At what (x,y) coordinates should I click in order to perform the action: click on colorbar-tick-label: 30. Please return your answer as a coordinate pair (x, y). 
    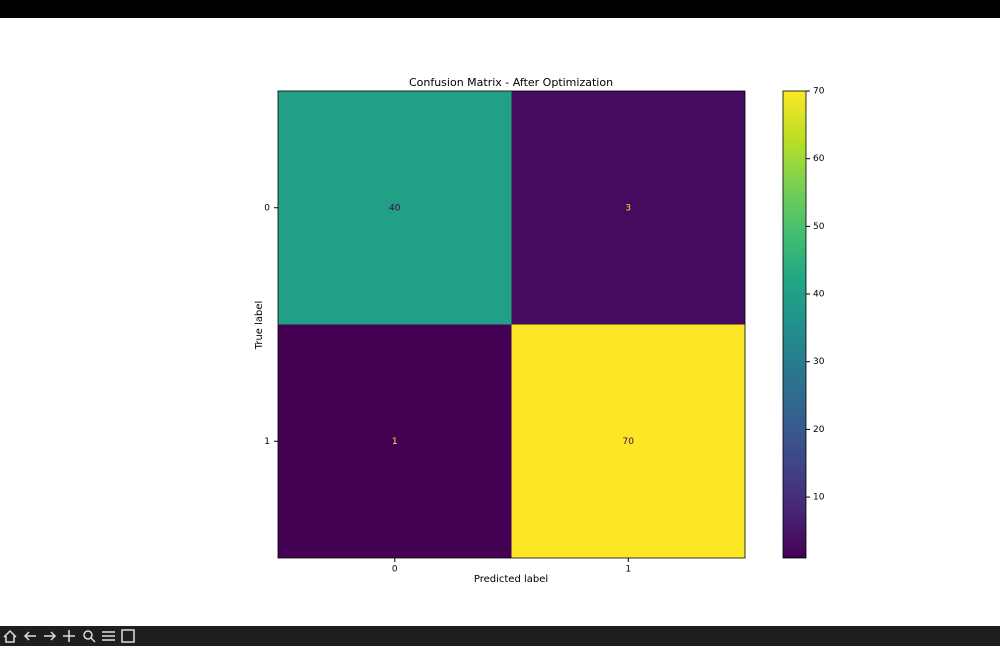
    Looking at the image, I should click on (819, 362).